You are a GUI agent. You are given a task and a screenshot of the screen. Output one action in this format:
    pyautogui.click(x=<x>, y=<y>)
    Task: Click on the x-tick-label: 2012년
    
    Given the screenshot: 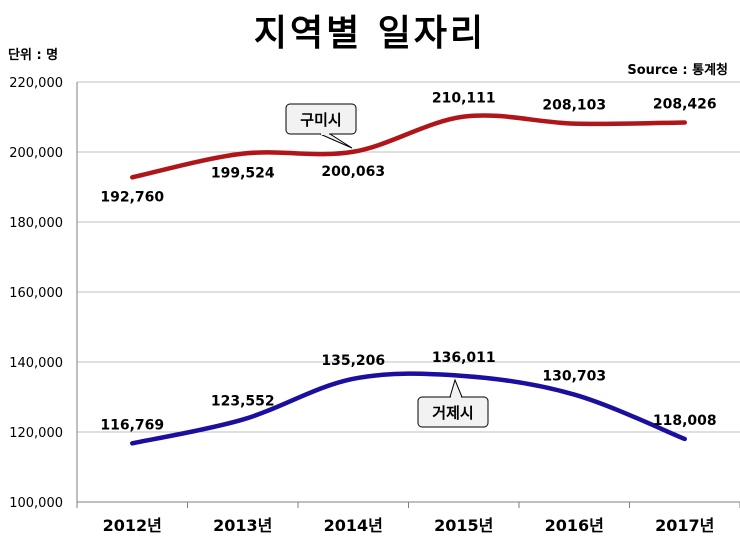 What is the action you would take?
    pyautogui.click(x=132, y=525)
    